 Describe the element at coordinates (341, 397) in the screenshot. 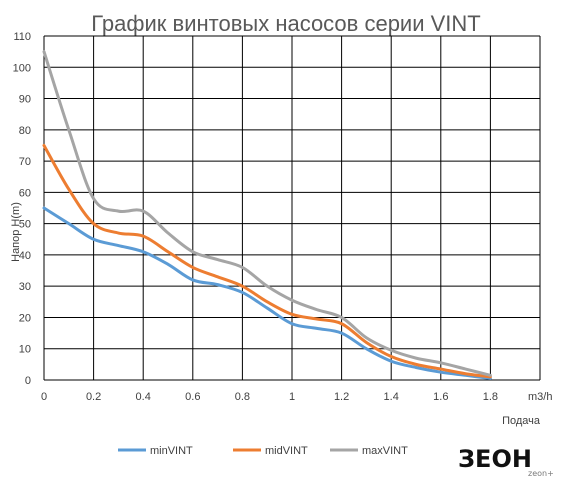

I see `x-tick-label: 1.2` at that location.